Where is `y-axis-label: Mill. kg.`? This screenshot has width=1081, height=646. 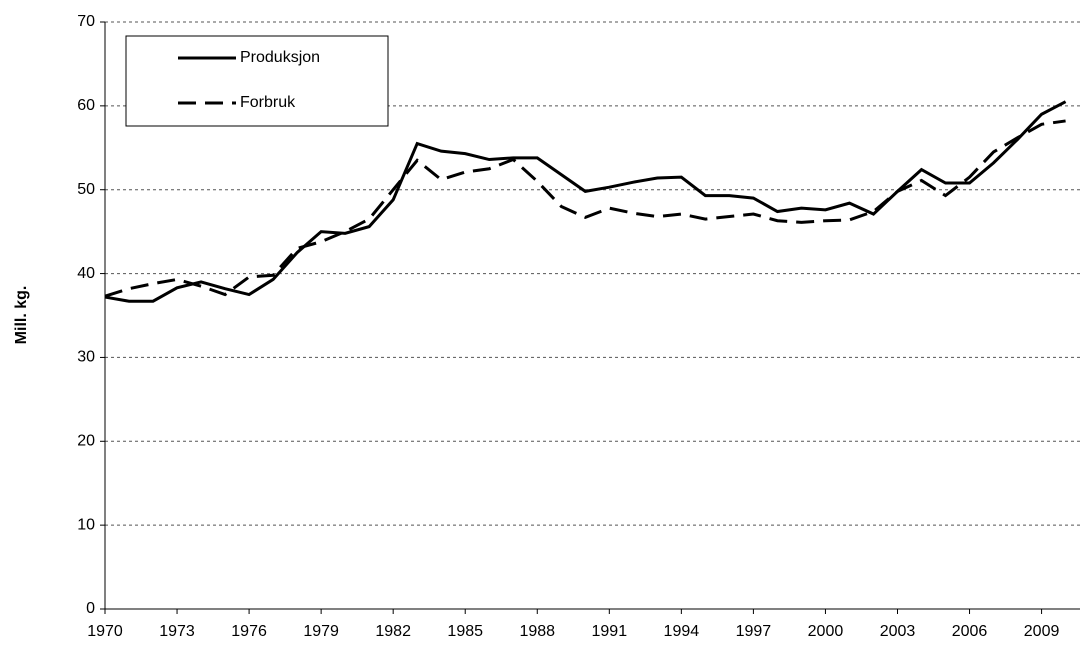
y-axis-label: Mill. kg. is located at coordinates (21, 315).